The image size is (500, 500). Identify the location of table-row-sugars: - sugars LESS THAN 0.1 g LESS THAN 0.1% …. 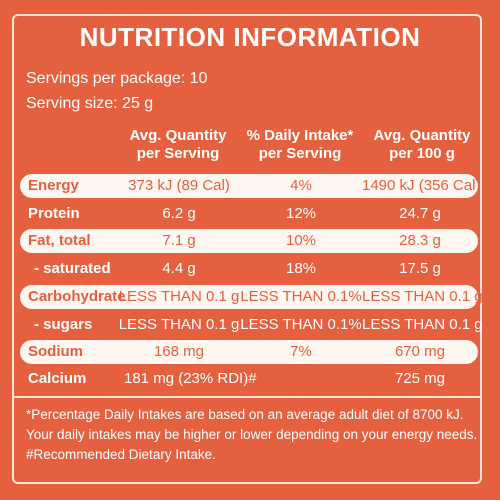
(251, 325).